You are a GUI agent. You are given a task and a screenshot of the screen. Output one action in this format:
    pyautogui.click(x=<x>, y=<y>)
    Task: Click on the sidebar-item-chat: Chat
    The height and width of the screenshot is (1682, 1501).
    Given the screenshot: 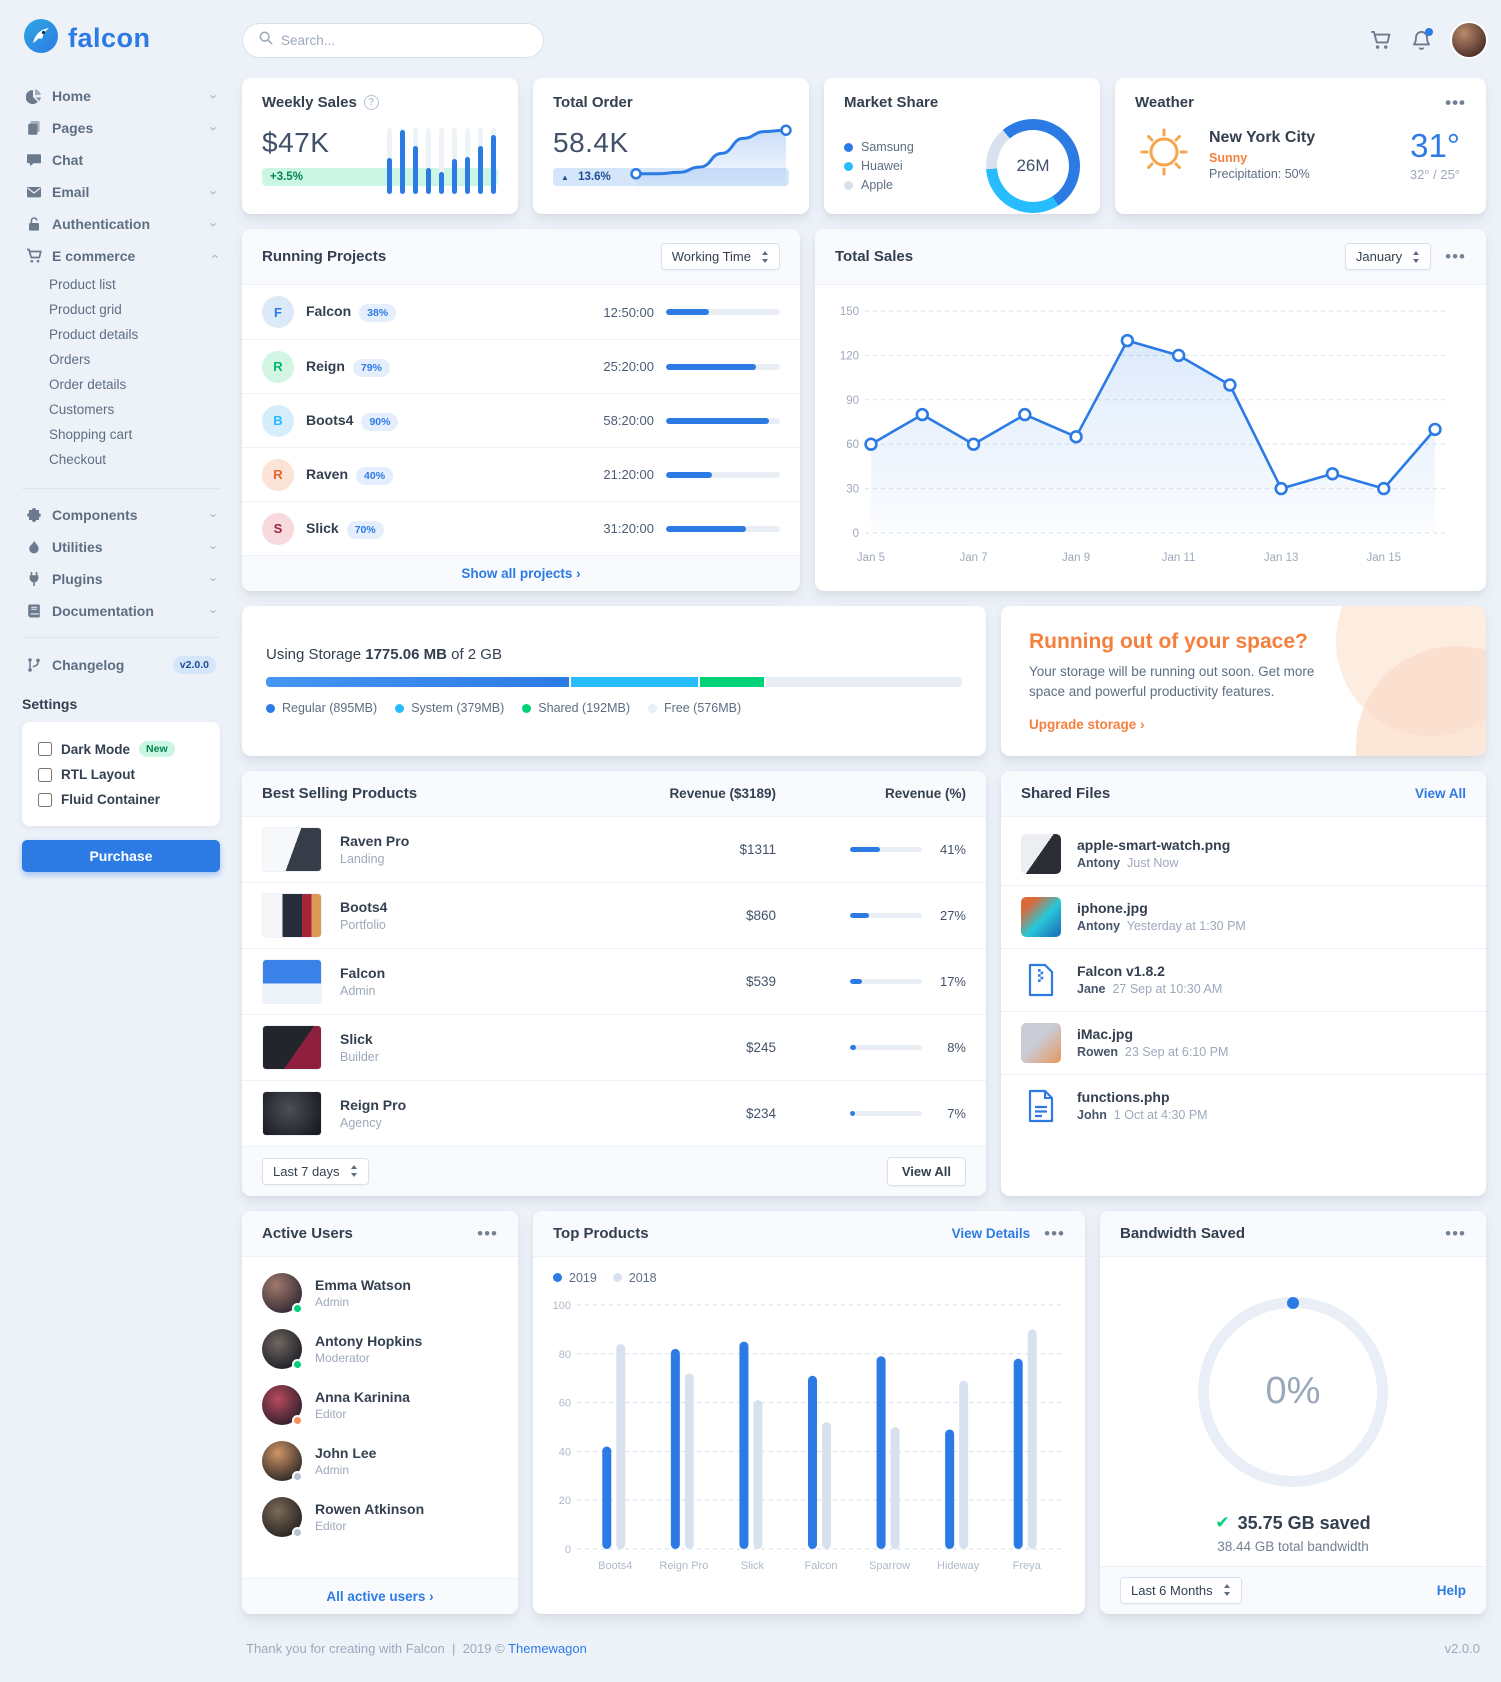 What is the action you would take?
    pyautogui.click(x=121, y=160)
    